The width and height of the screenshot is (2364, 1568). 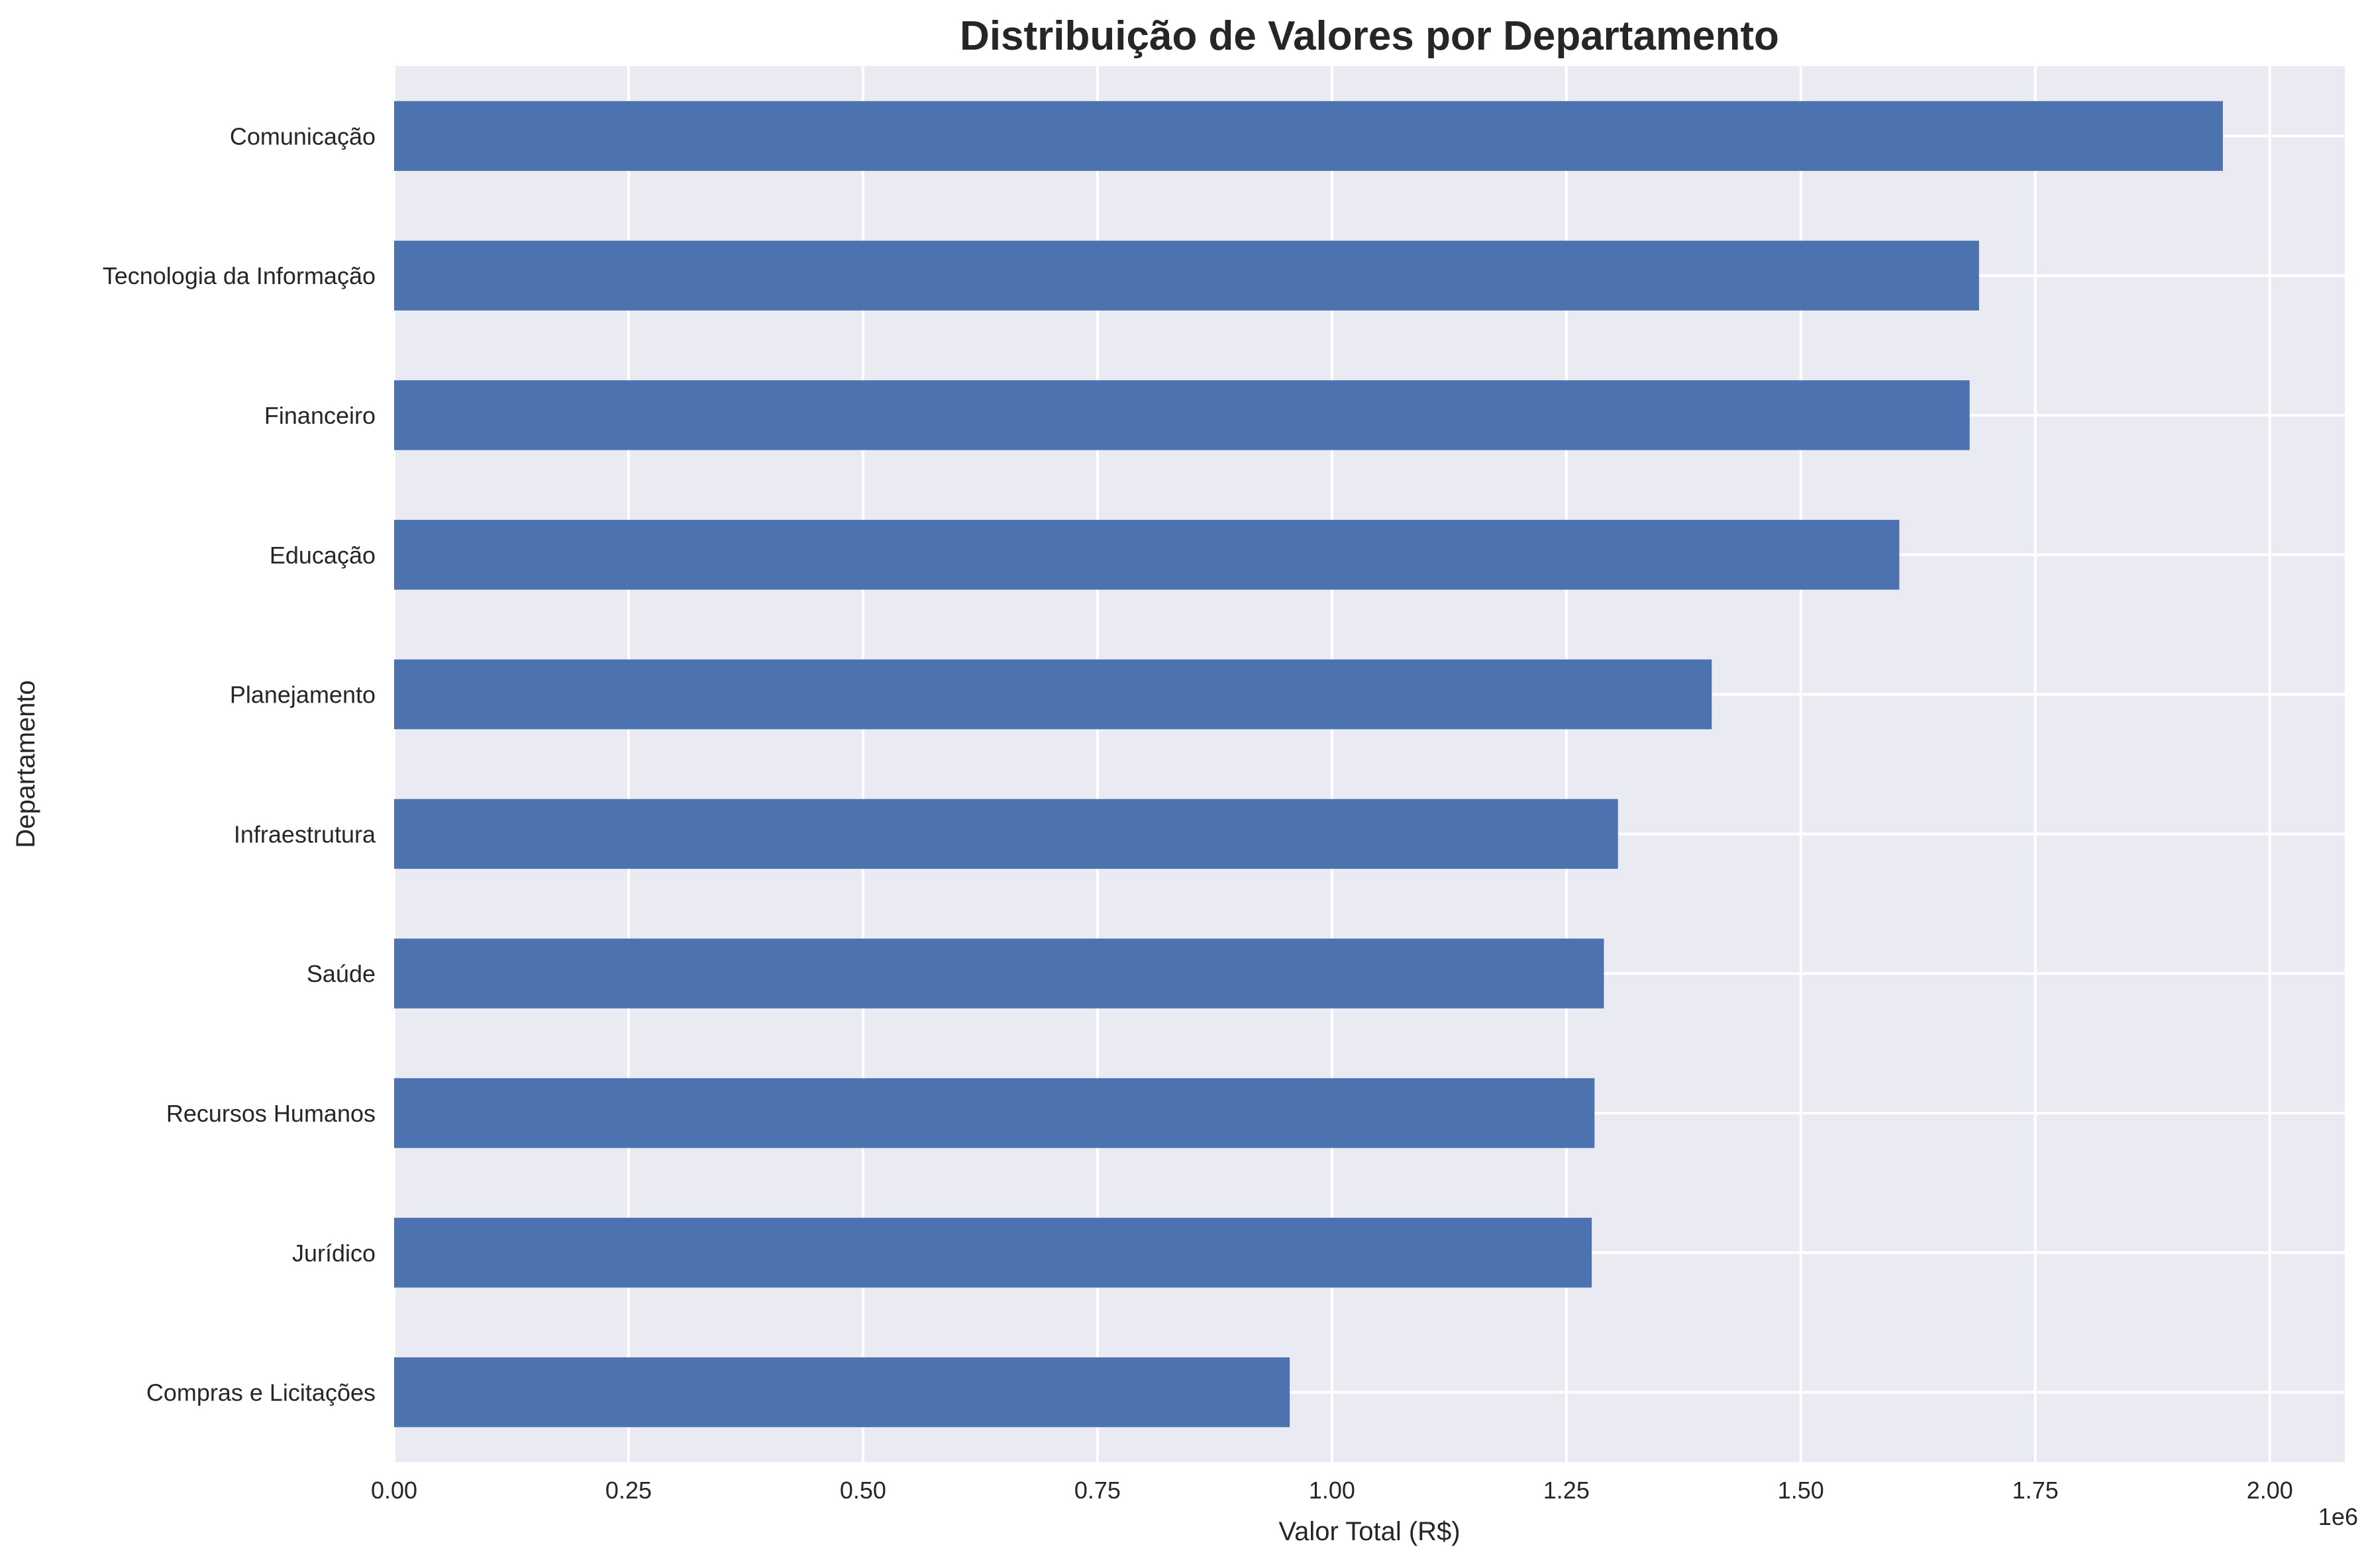 I want to click on y-tick-label: Compras e Licitações, so click(x=261, y=1392).